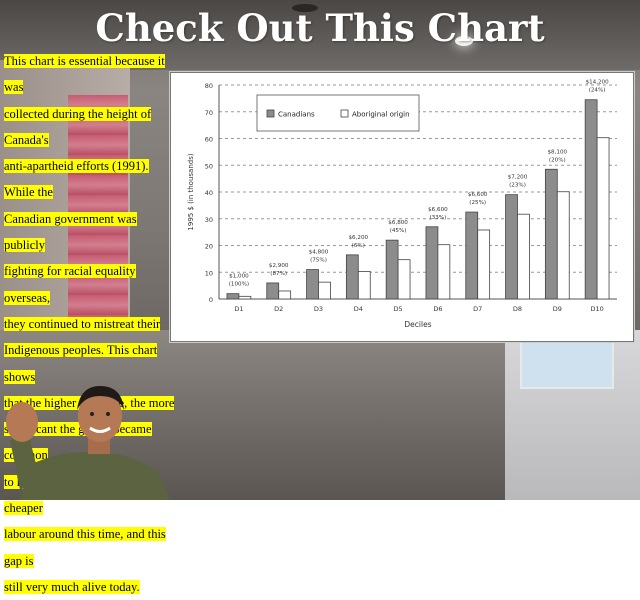  Describe the element at coordinates (597, 91) in the screenshot. I see `gap-percent-label: (24%)` at that location.